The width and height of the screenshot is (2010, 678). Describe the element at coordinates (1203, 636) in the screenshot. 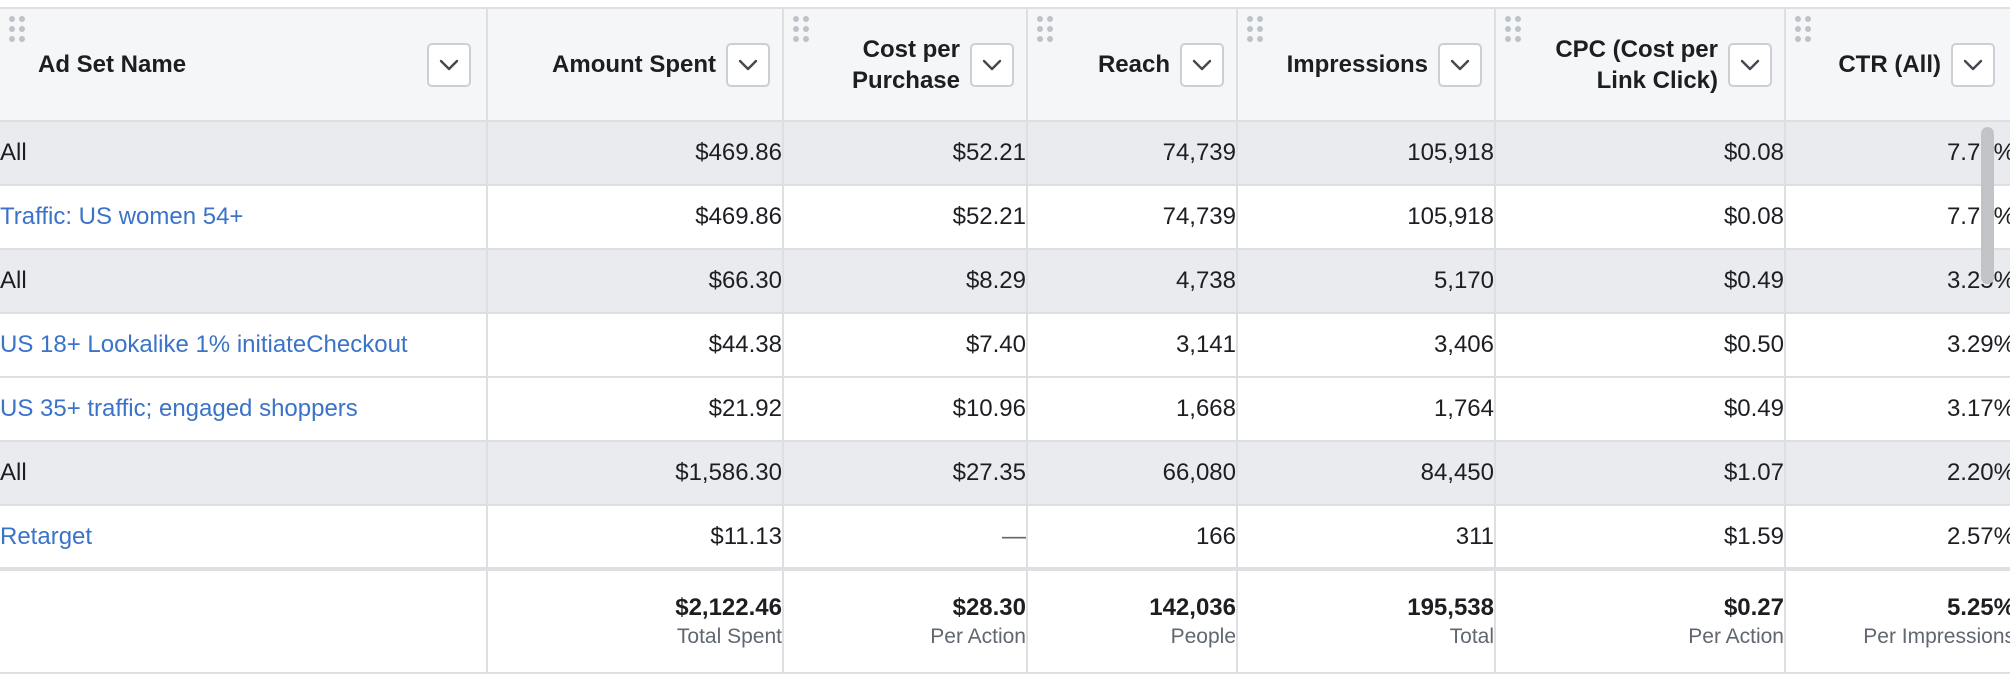

I see `total-caption: People` at that location.